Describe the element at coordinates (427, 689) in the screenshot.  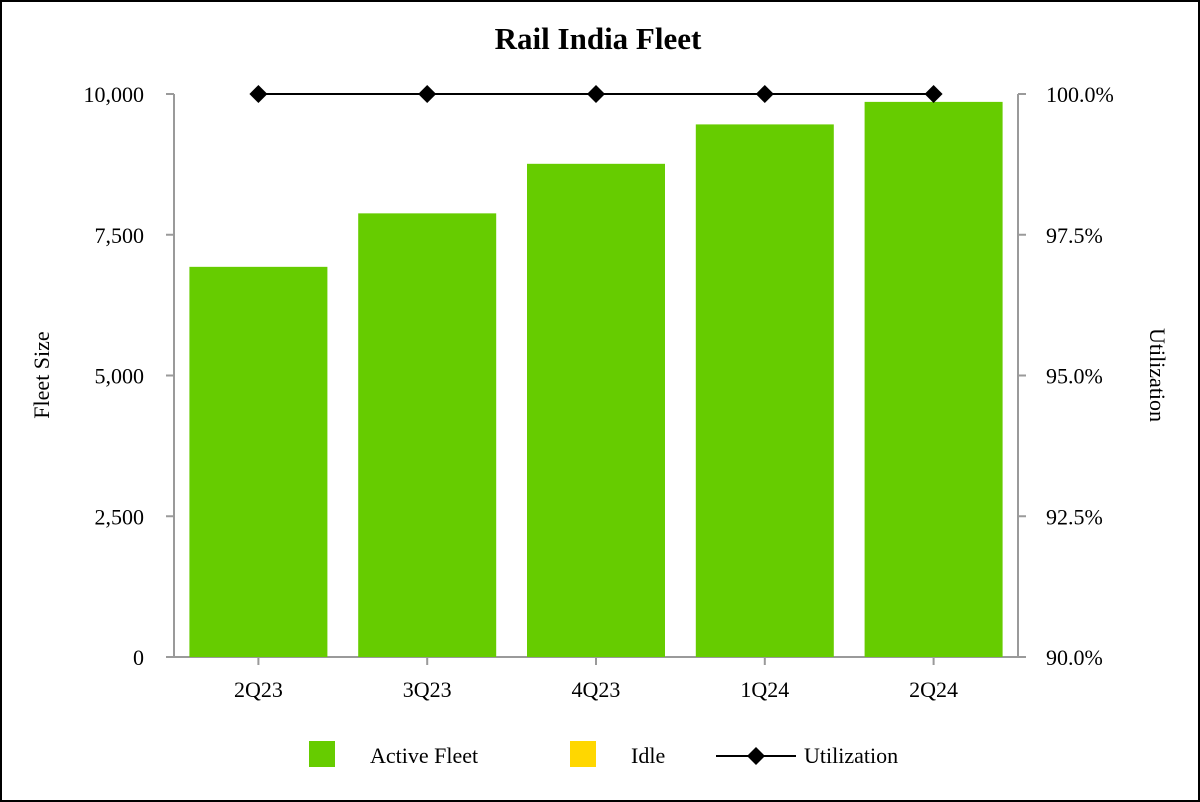
I see `x-tick-label: 3Q23` at that location.